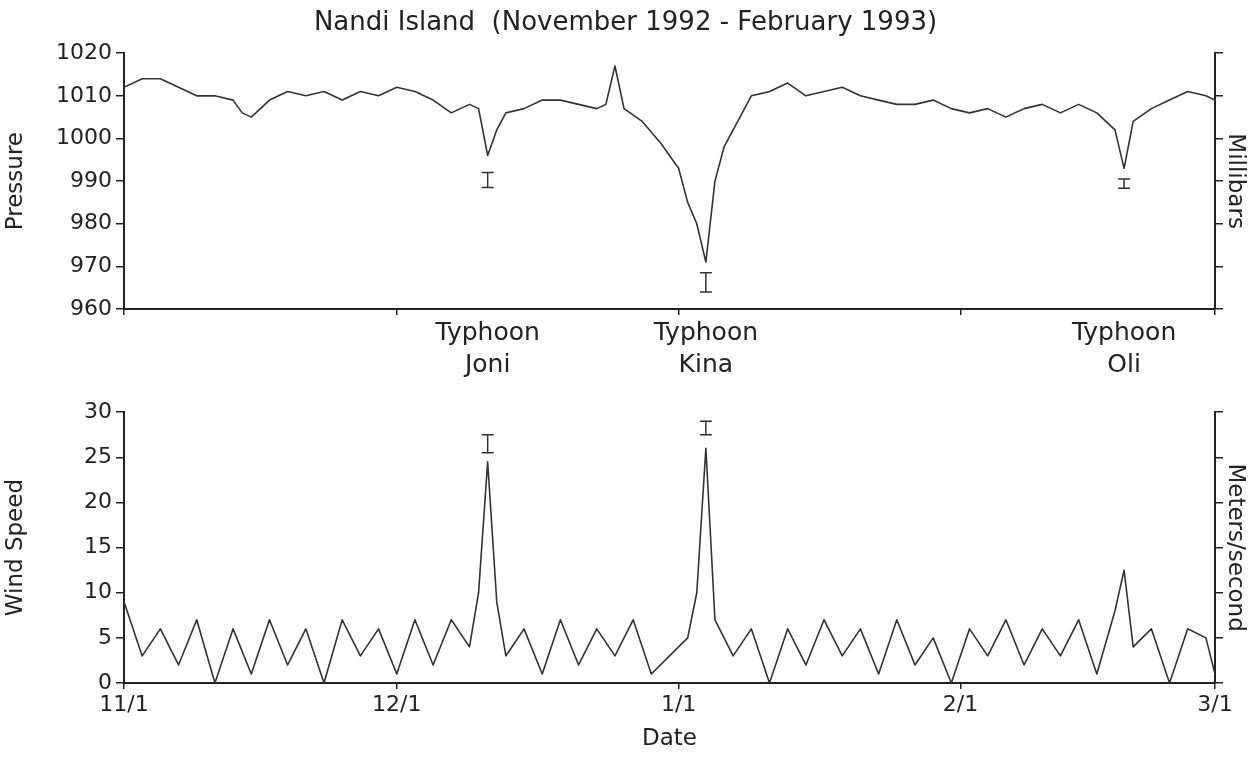 The width and height of the screenshot is (1251, 757). I want to click on y-axis-title: Wind Speed, so click(13, 547).